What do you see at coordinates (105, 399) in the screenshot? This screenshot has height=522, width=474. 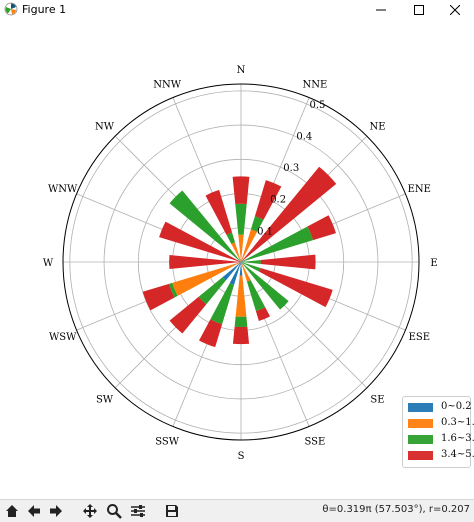 I see `direction-label-SW: SW` at bounding box center [105, 399].